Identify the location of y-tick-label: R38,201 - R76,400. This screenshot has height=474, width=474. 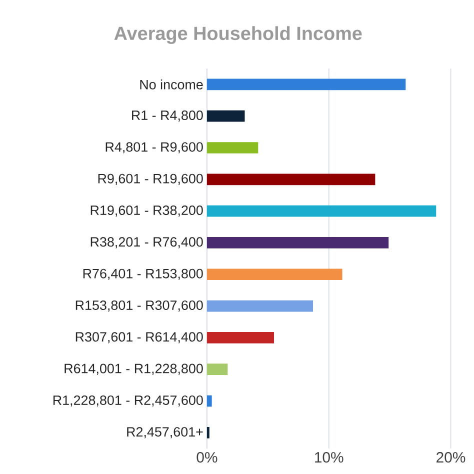
(146, 242).